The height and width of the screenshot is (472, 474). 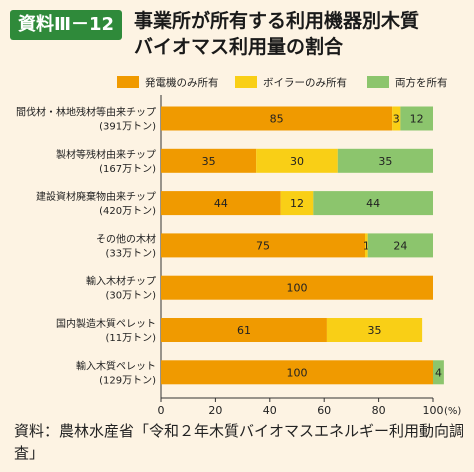 What do you see at coordinates (270, 410) in the screenshot?
I see `x-tick-label-40: 40` at bounding box center [270, 410].